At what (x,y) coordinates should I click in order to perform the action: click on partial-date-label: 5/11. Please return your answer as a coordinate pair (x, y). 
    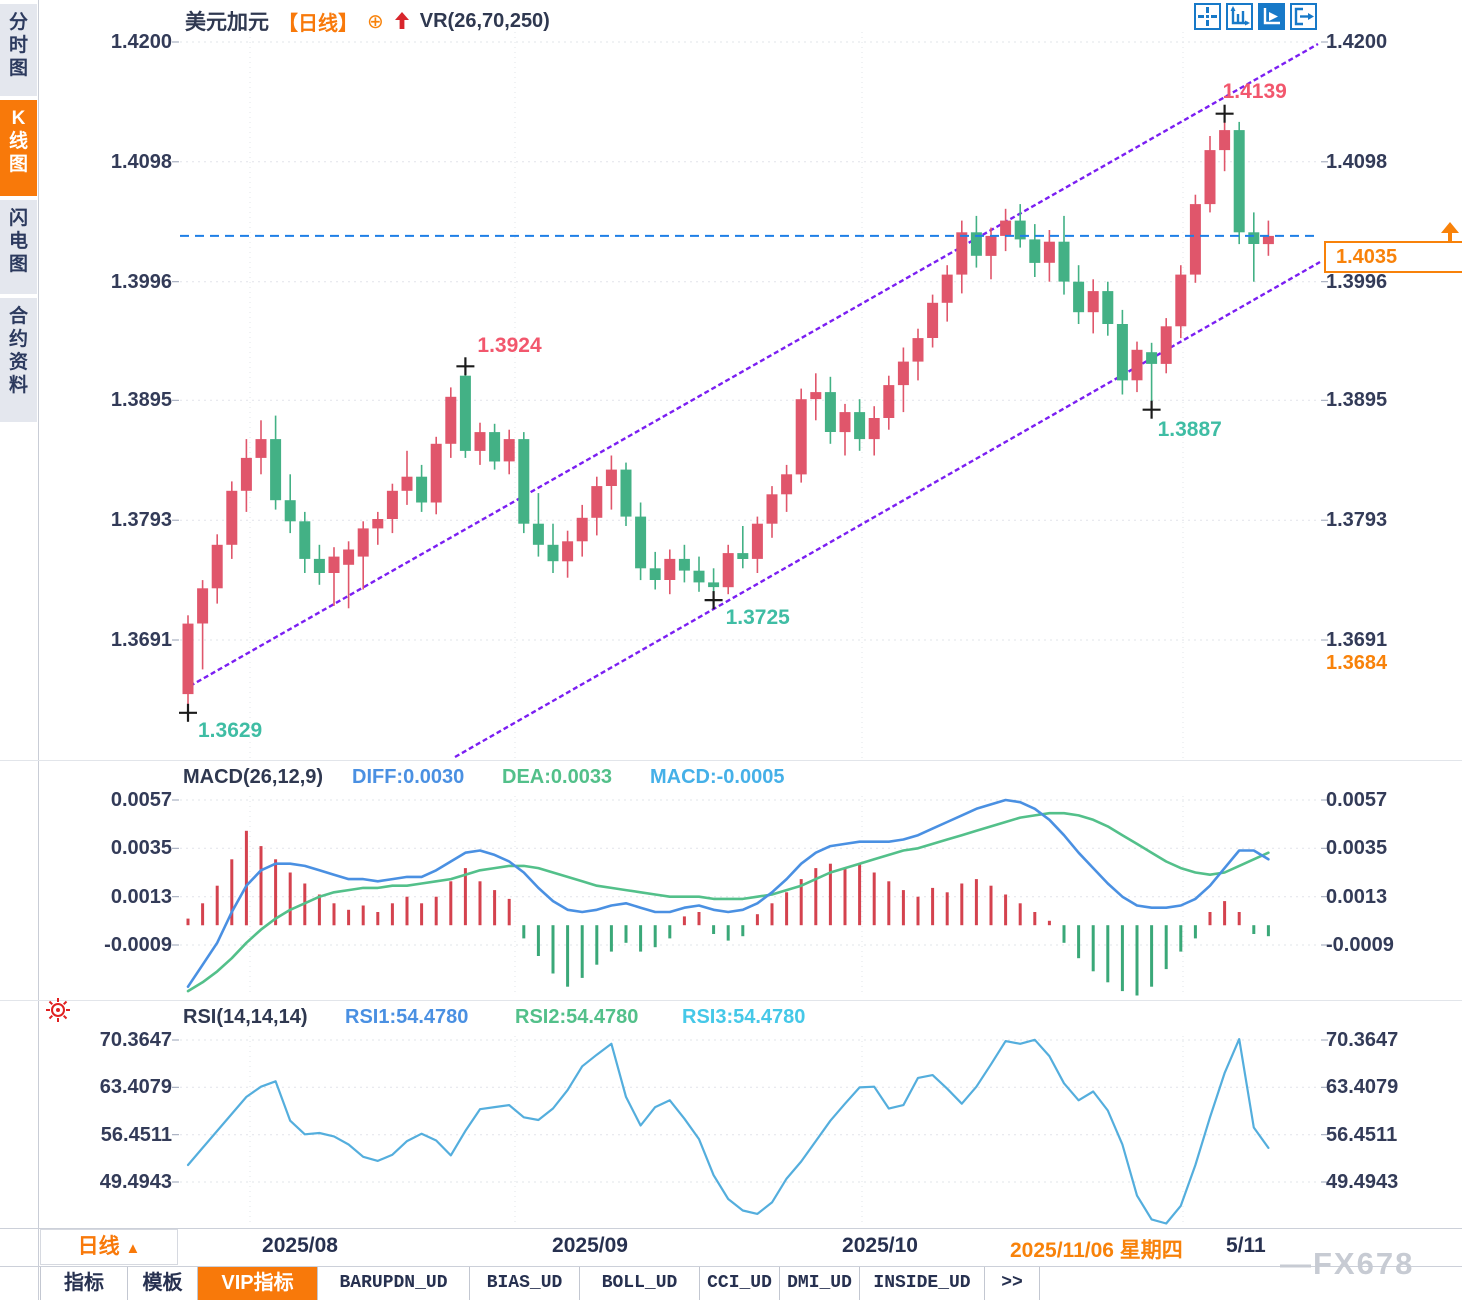
    Looking at the image, I should click on (1246, 1245).